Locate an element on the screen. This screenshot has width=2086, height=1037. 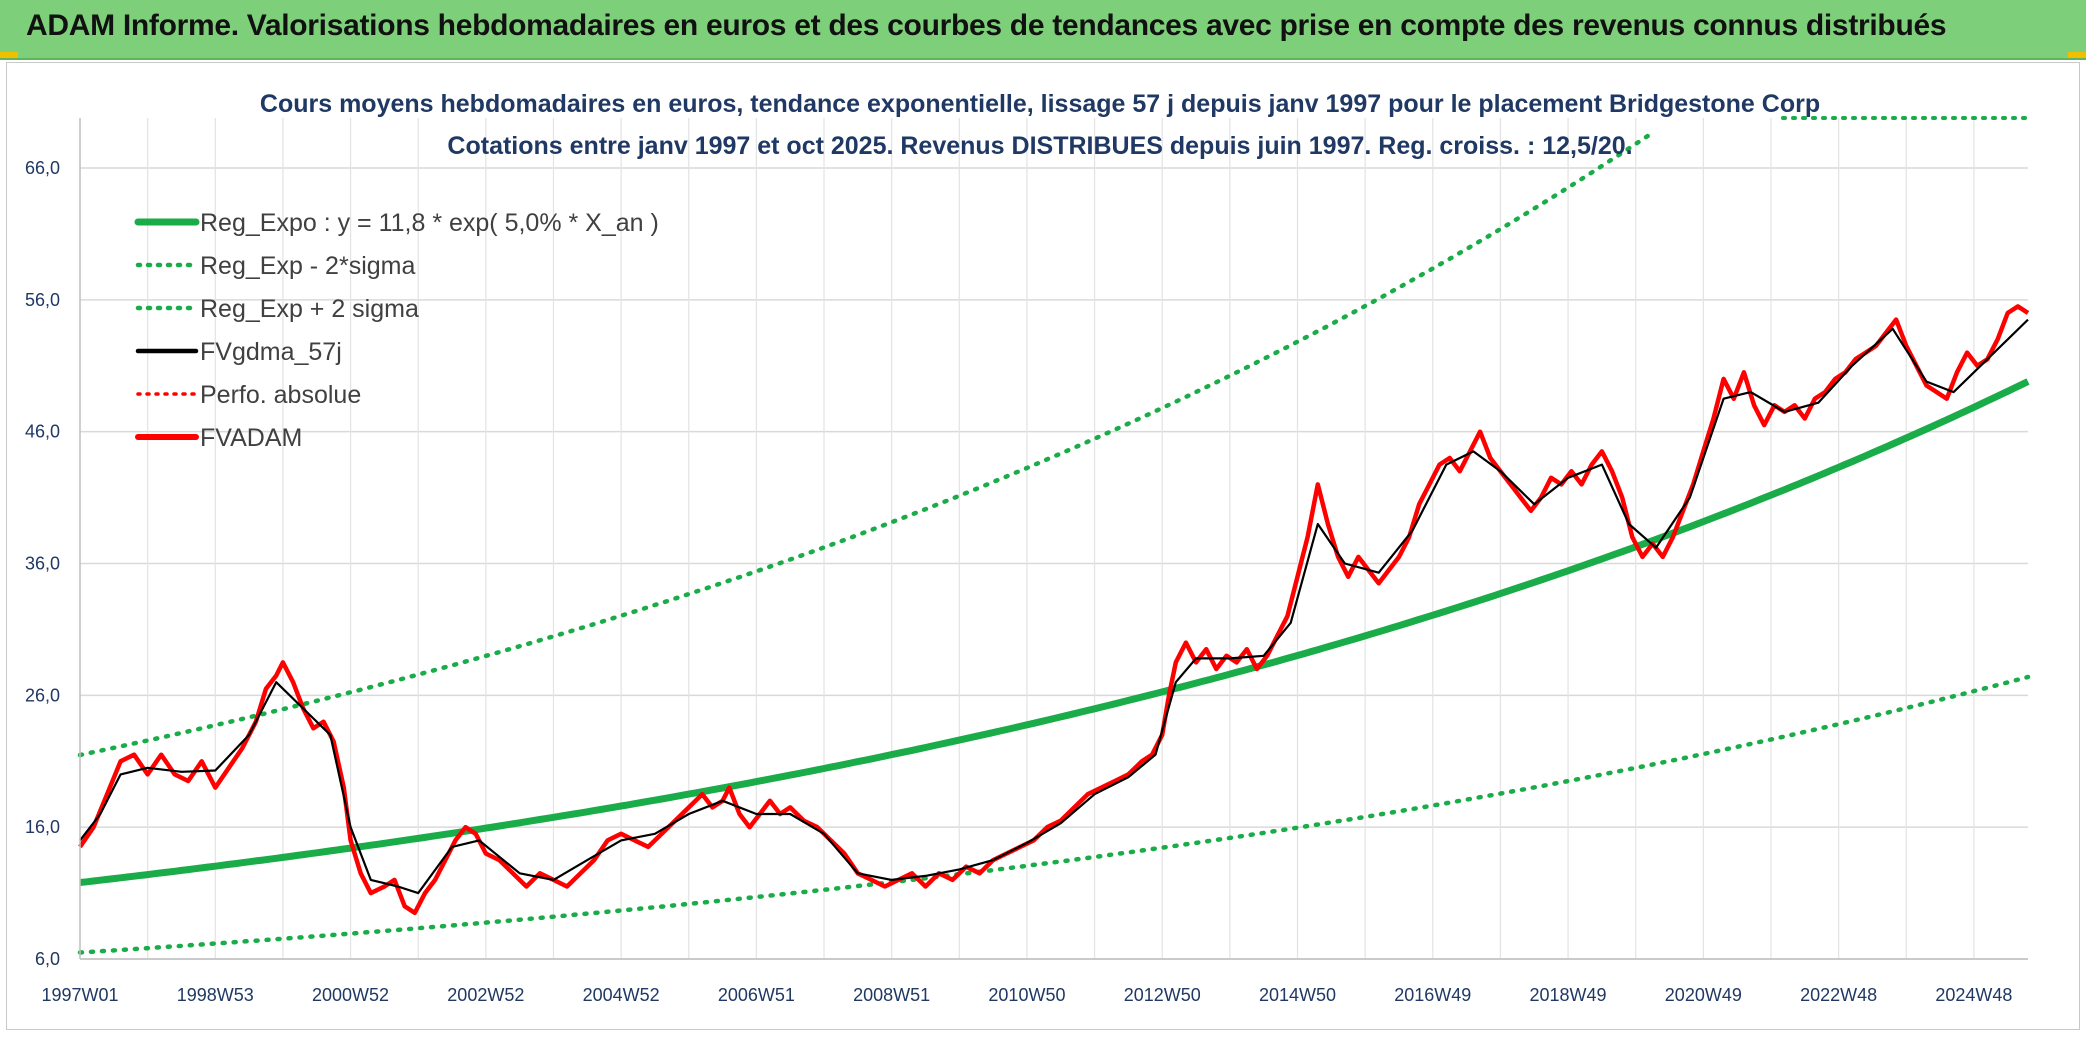
y-tick-label: 56,0 is located at coordinates (42, 300).